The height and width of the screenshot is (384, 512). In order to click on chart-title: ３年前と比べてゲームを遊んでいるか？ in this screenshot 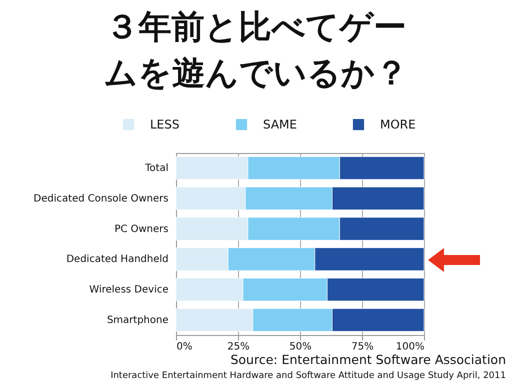, I will do `click(256, 50)`.